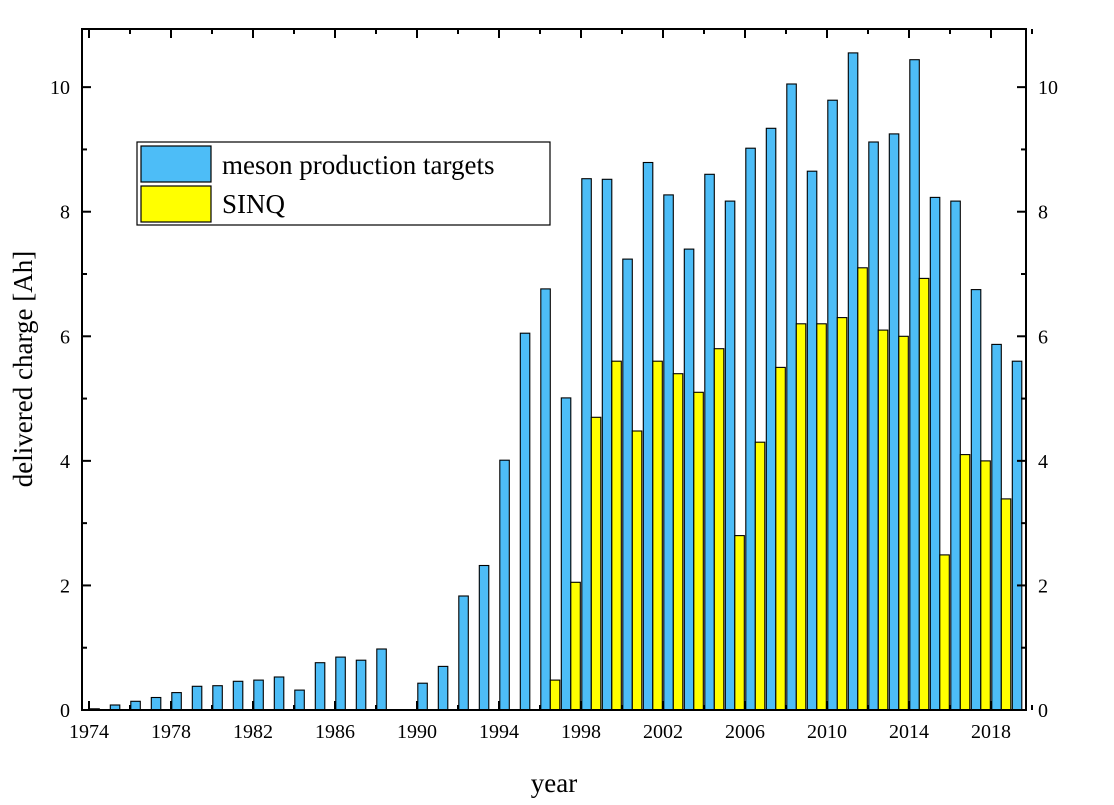  What do you see at coordinates (668, 452) in the screenshot?
I see `bar-meson-2002` at bounding box center [668, 452].